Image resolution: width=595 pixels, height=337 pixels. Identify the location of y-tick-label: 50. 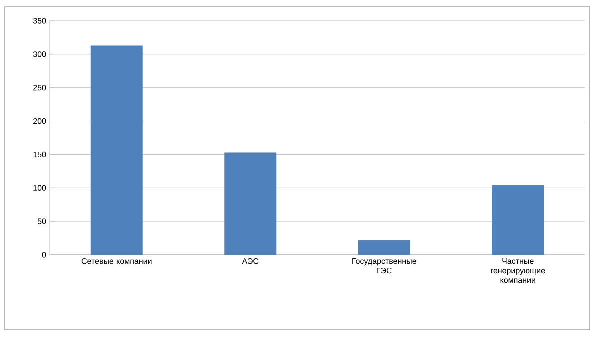
(42, 221).